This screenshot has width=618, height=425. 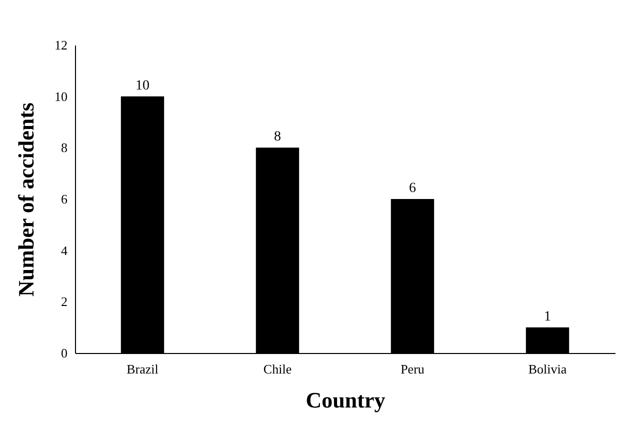 What do you see at coordinates (61, 45) in the screenshot?
I see `y-tick-label: 12` at bounding box center [61, 45].